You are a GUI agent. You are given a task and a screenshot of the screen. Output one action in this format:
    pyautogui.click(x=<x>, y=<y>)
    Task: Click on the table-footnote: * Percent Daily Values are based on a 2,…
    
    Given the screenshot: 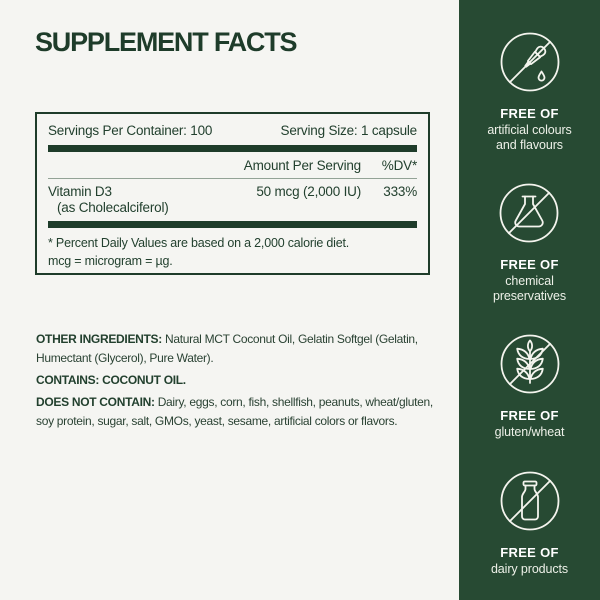 What is the action you would take?
    pyautogui.click(x=232, y=252)
    